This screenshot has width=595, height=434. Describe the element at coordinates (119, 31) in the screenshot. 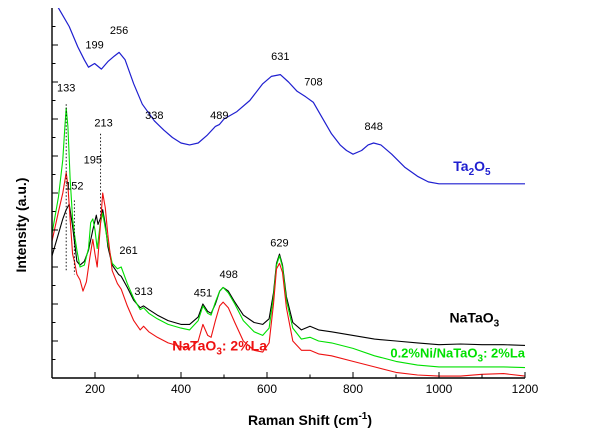

I see `peak-label: 256` at that location.